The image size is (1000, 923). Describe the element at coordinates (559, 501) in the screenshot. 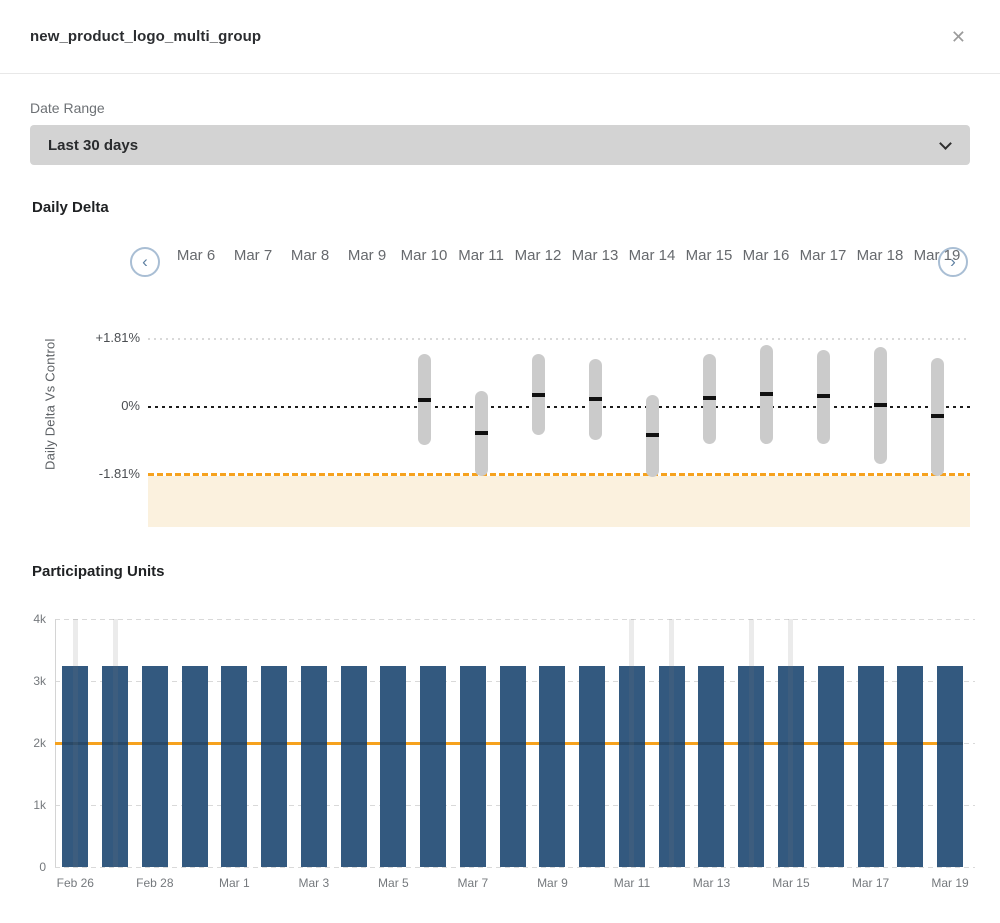

I see `threshold-band` at that location.